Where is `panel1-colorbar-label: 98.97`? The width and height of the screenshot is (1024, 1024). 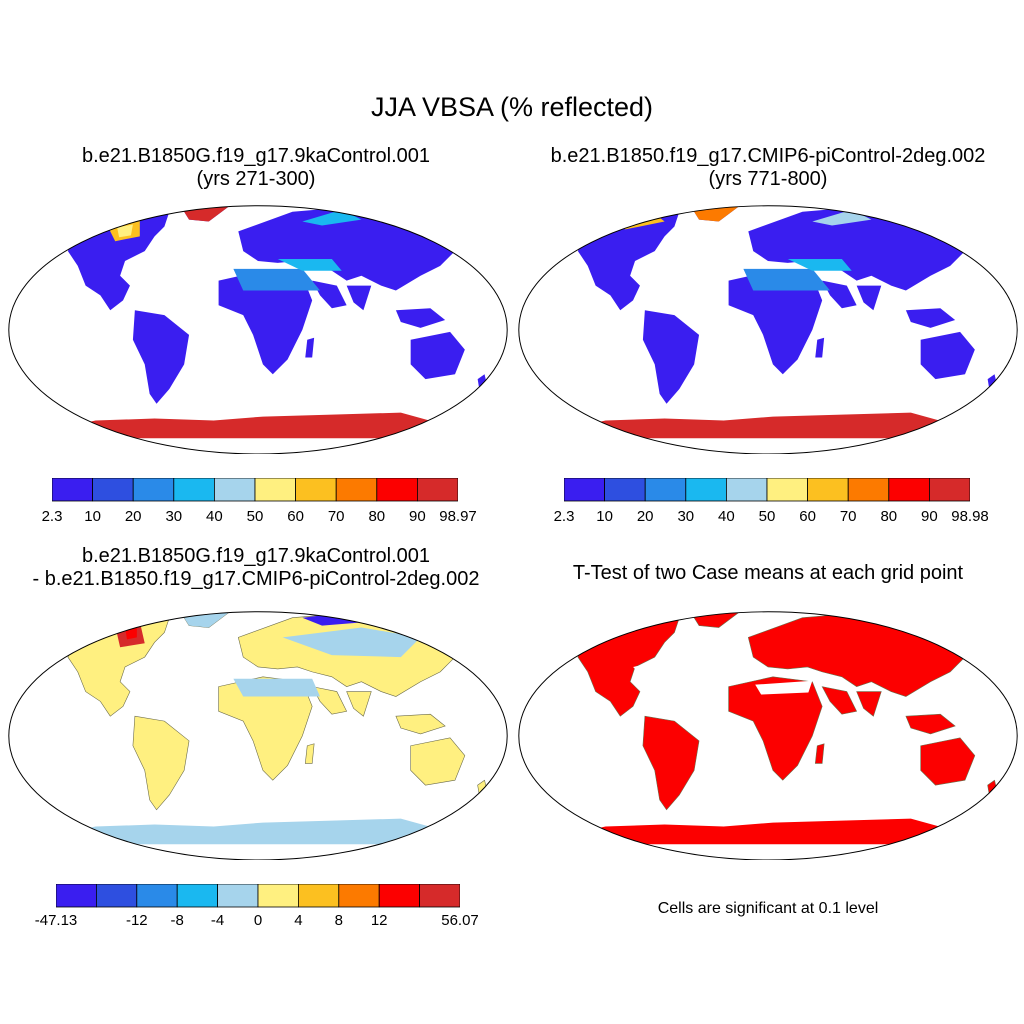 panel1-colorbar-label: 98.97 is located at coordinates (458, 516).